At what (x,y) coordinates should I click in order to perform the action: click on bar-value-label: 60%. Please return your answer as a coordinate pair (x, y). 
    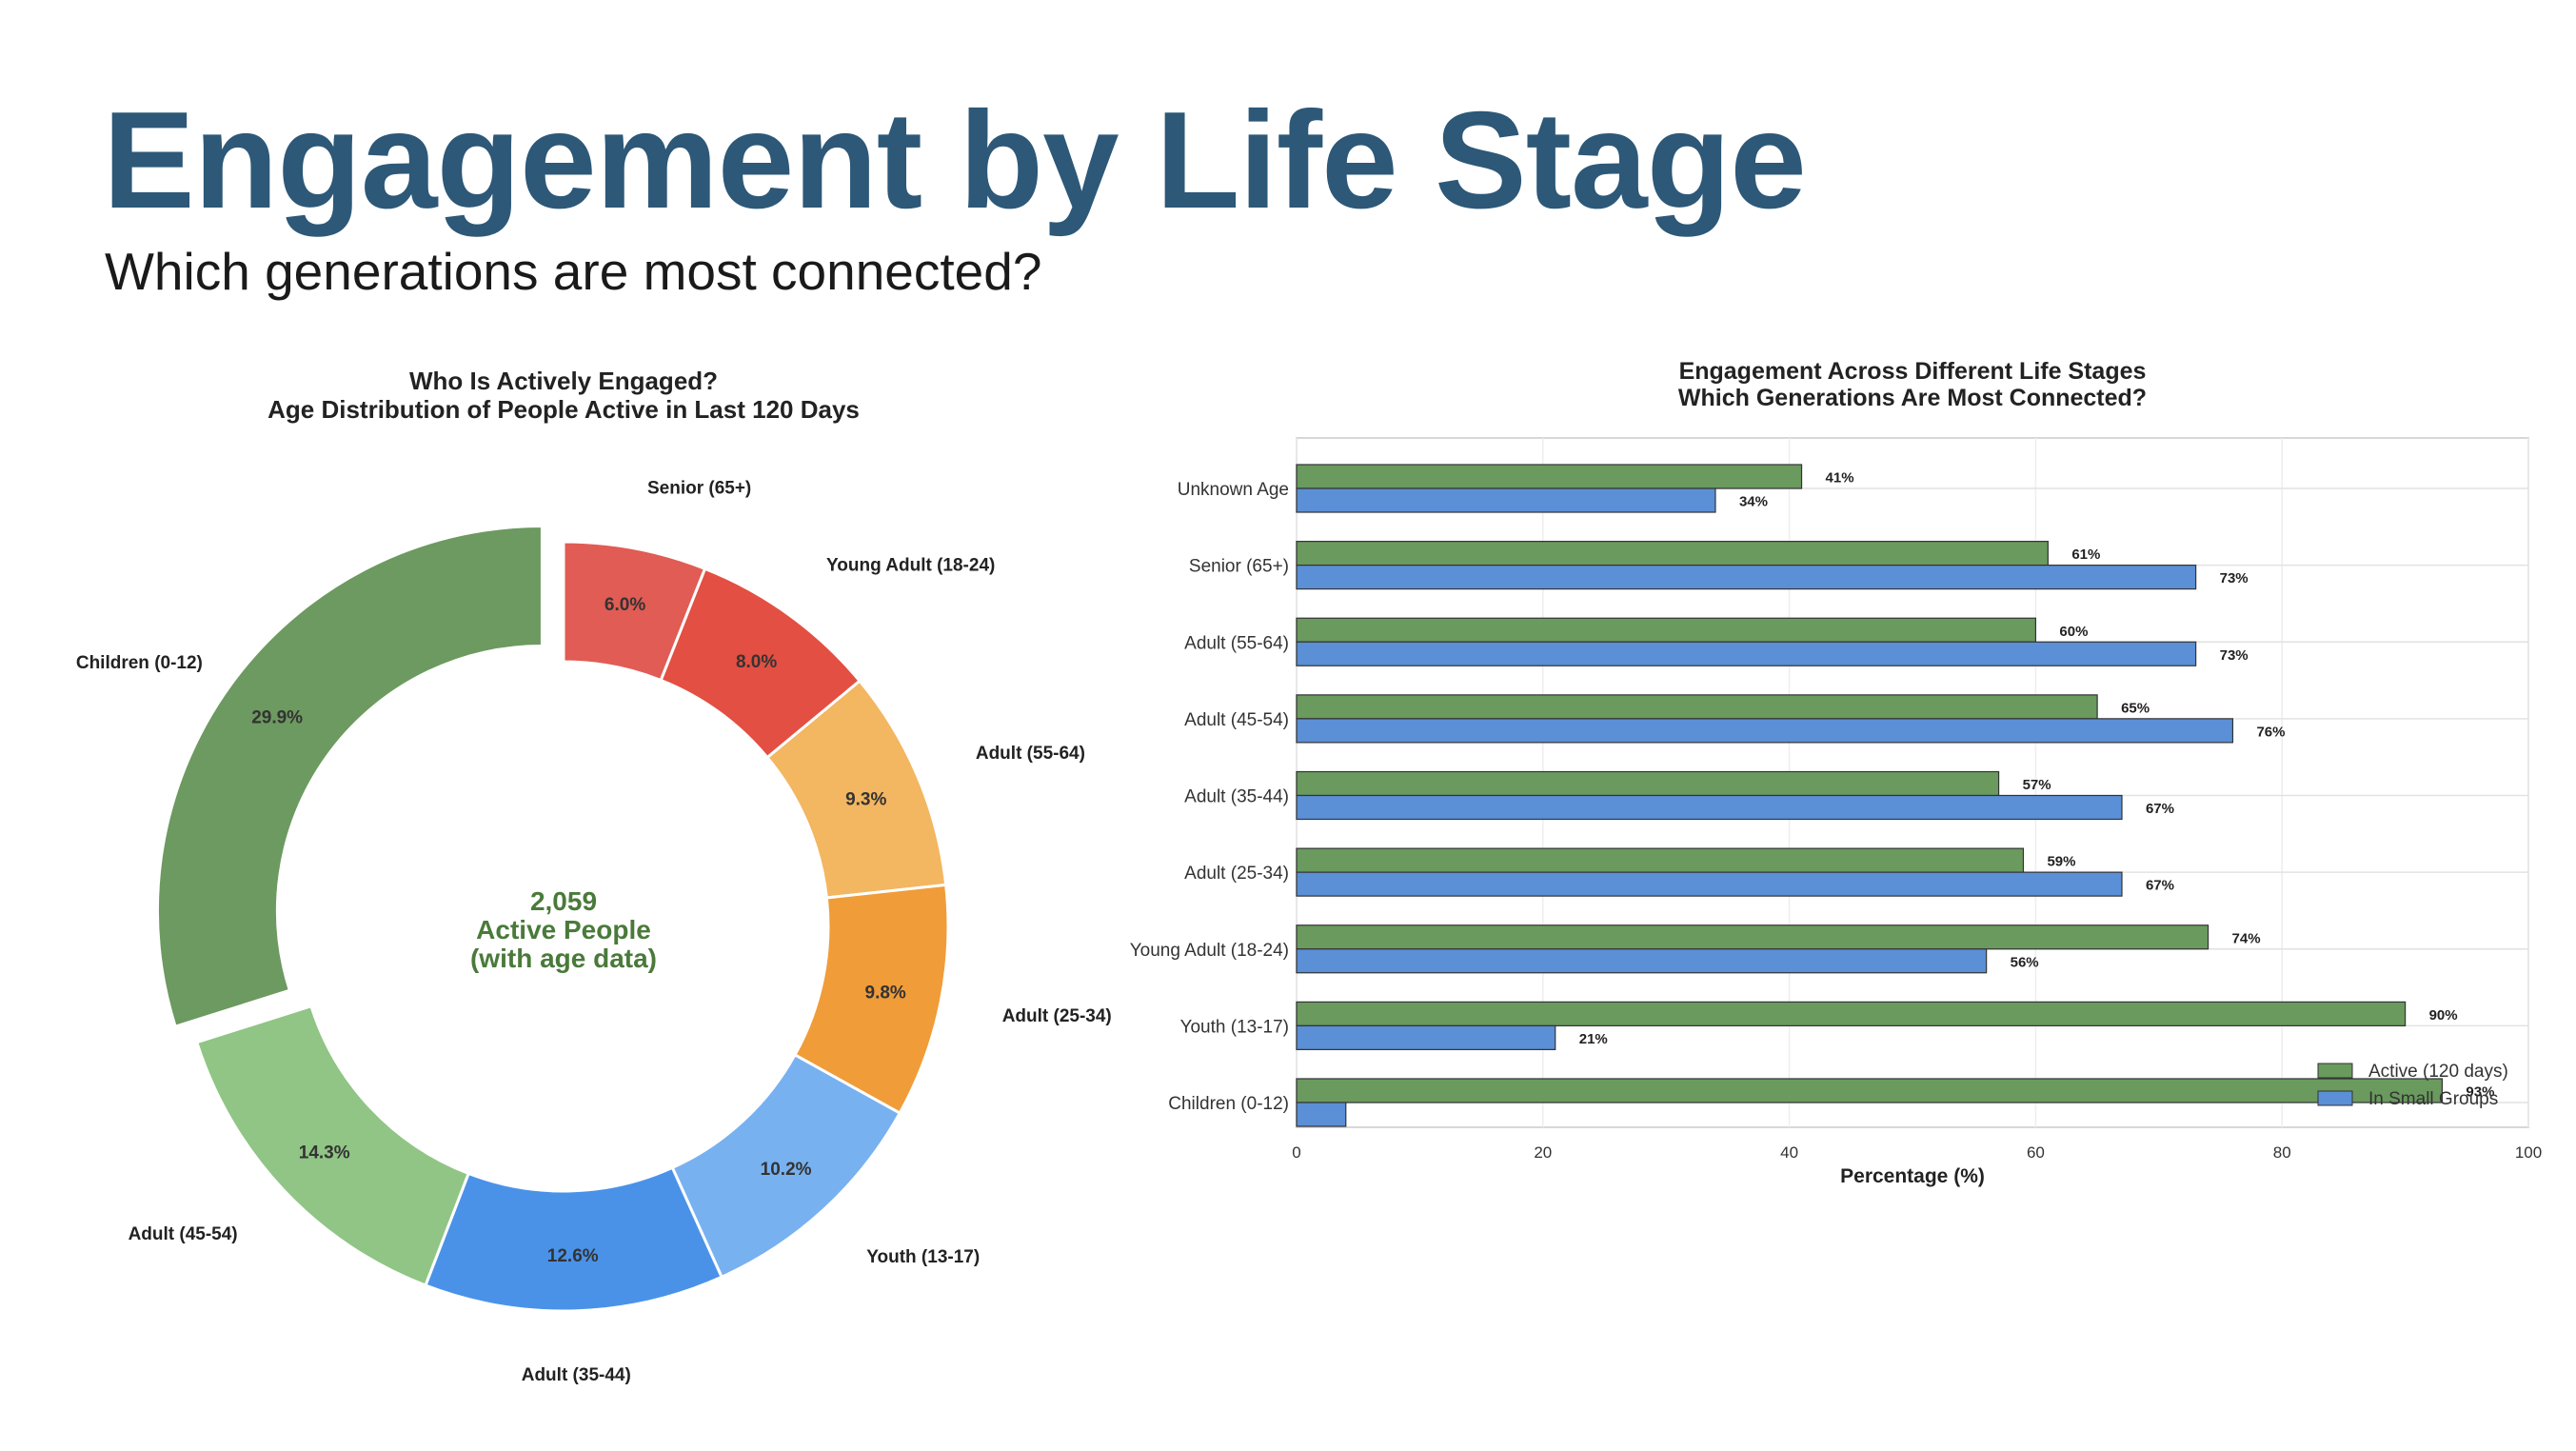
    Looking at the image, I should click on (2073, 632).